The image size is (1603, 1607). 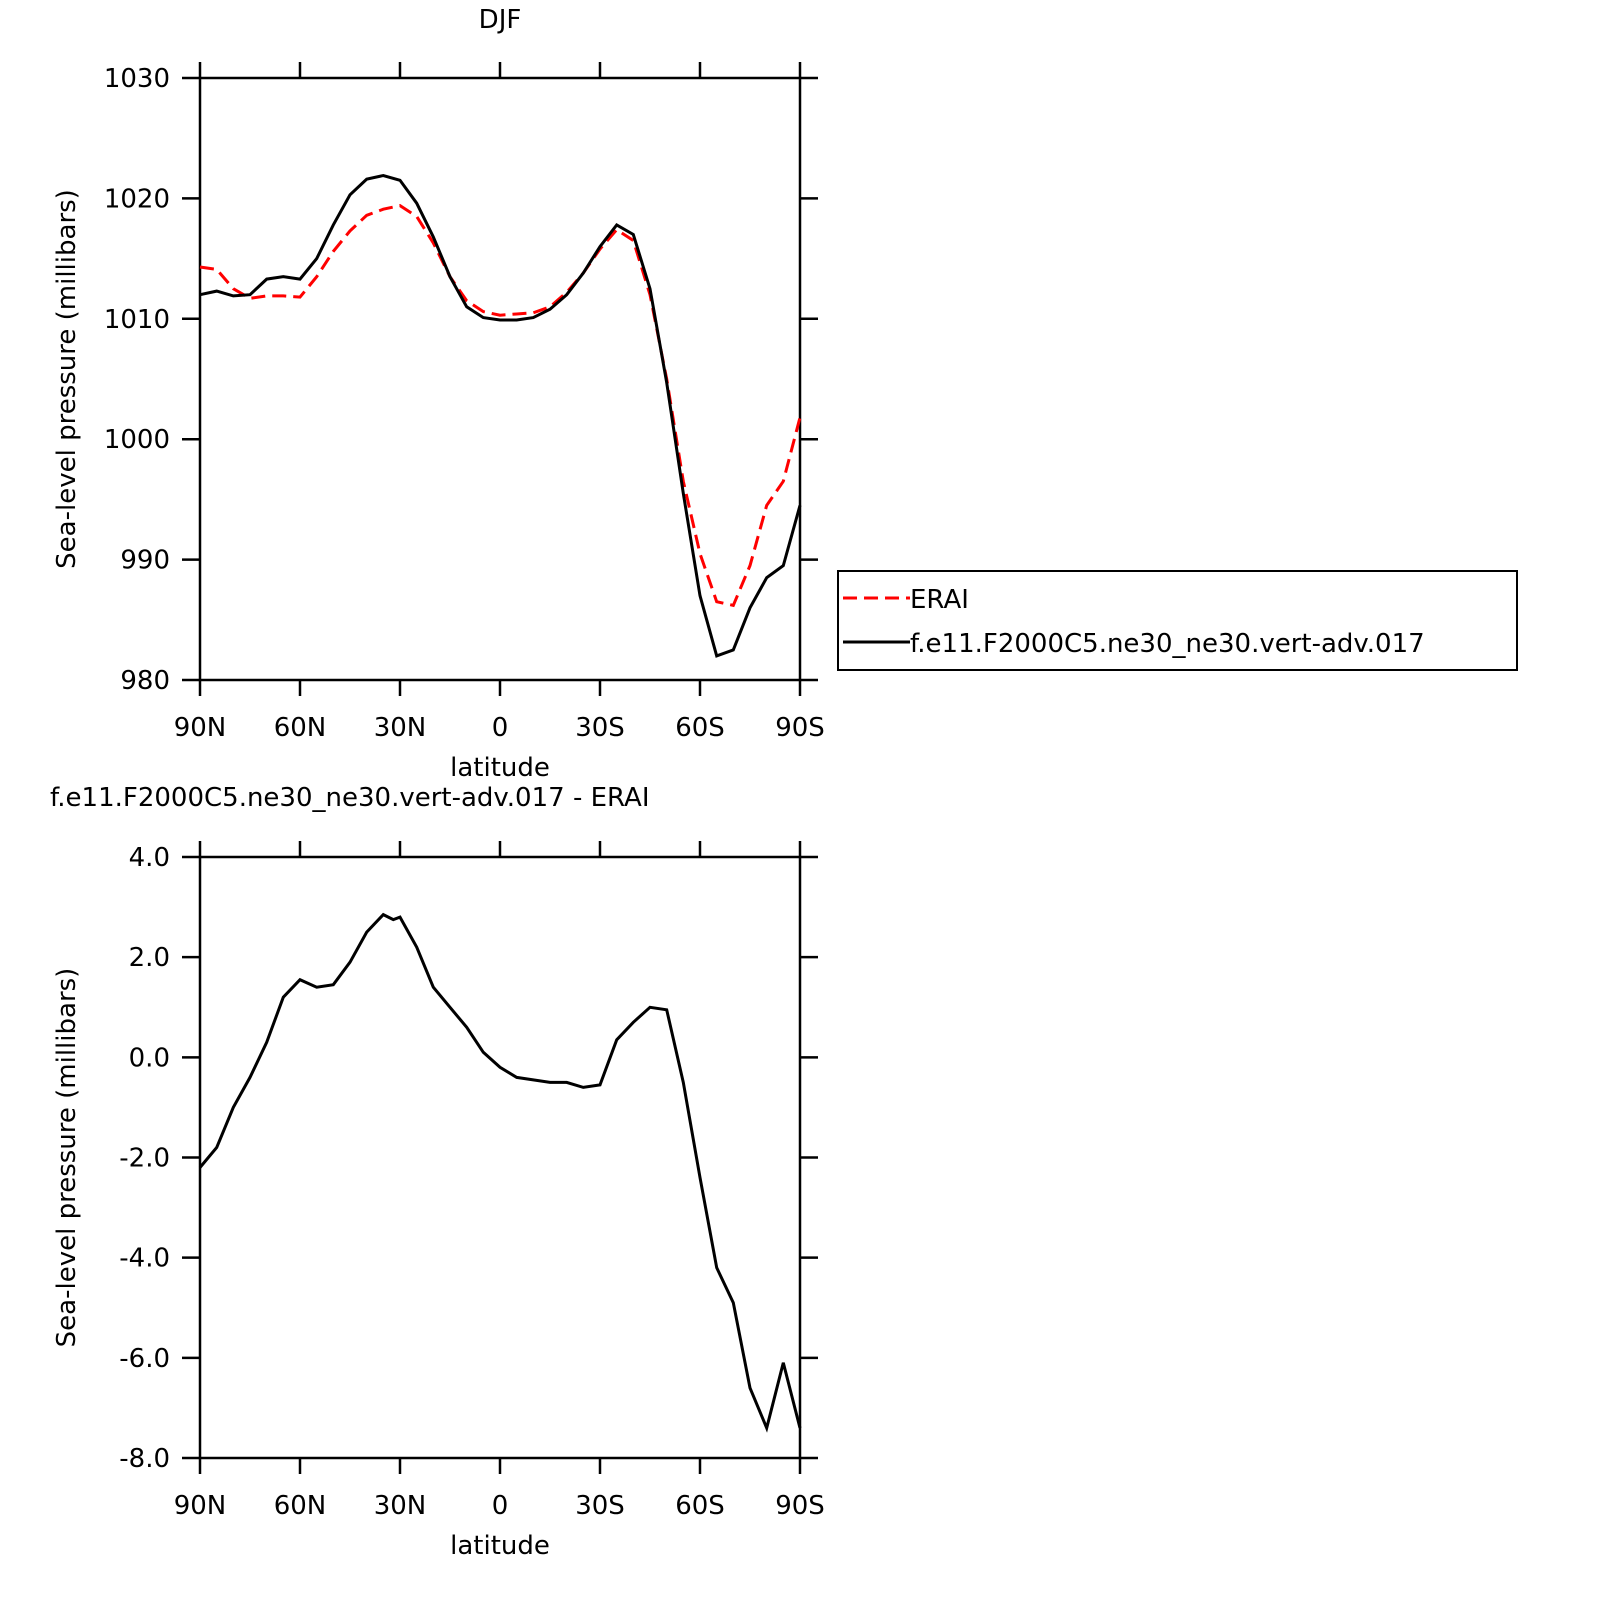 I want to click on y-tick-label: 1000, so click(x=137, y=440).